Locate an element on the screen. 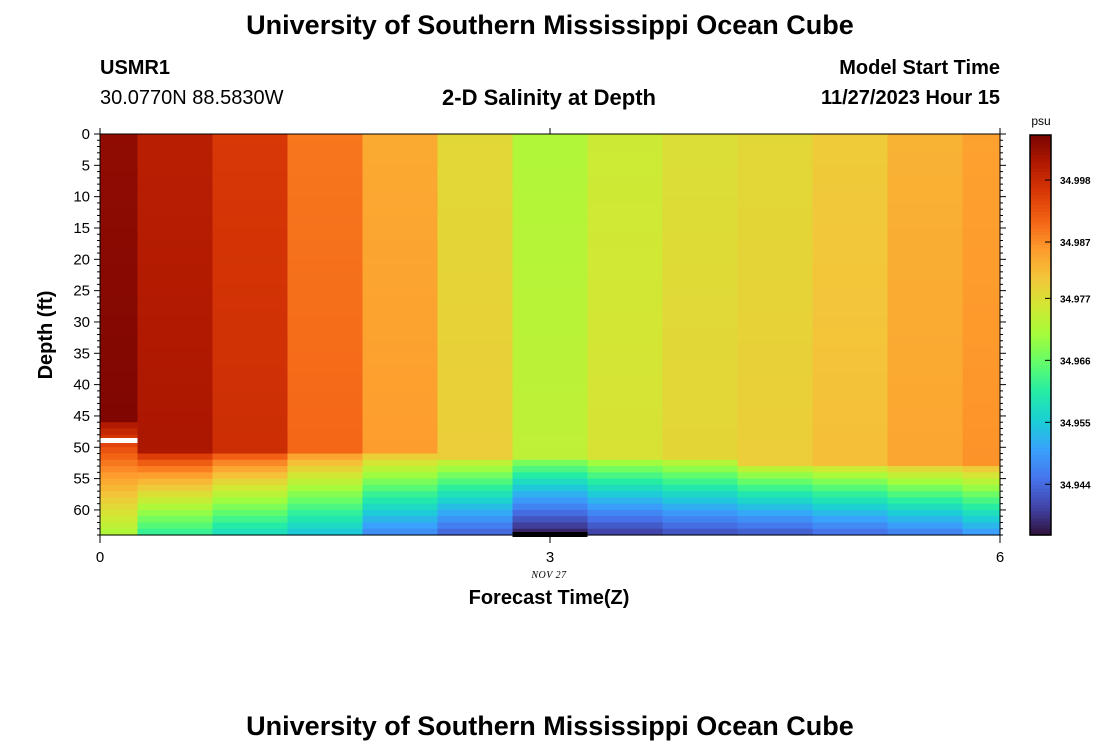  colorbar-tick-label: 34.998 is located at coordinates (1075, 181).